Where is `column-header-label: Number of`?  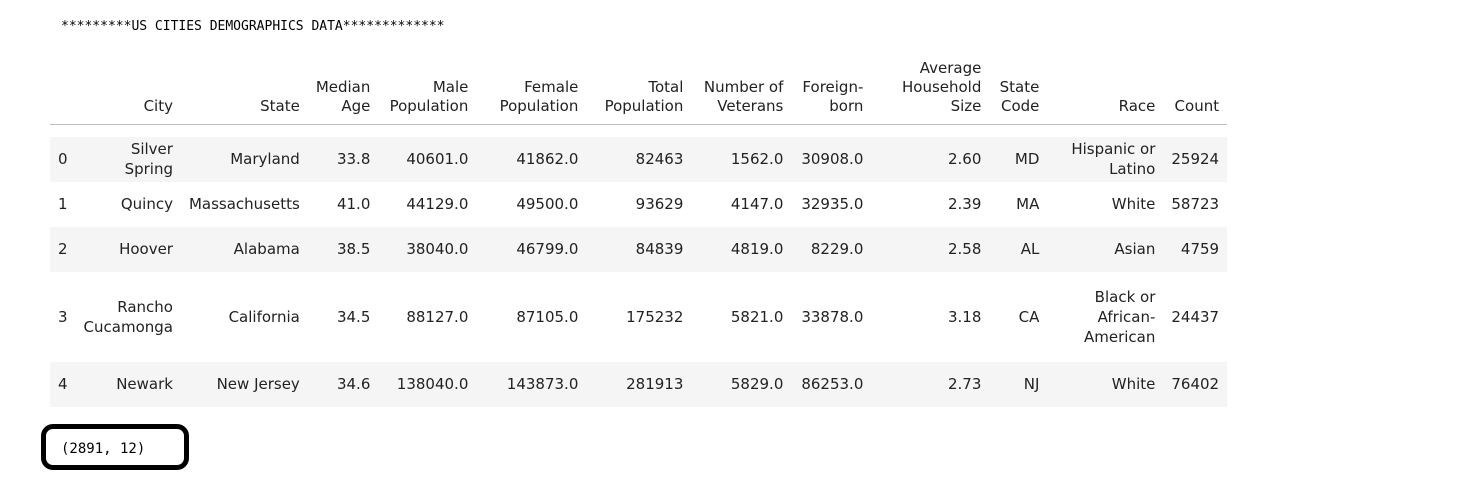 column-header-label: Number of is located at coordinates (743, 86).